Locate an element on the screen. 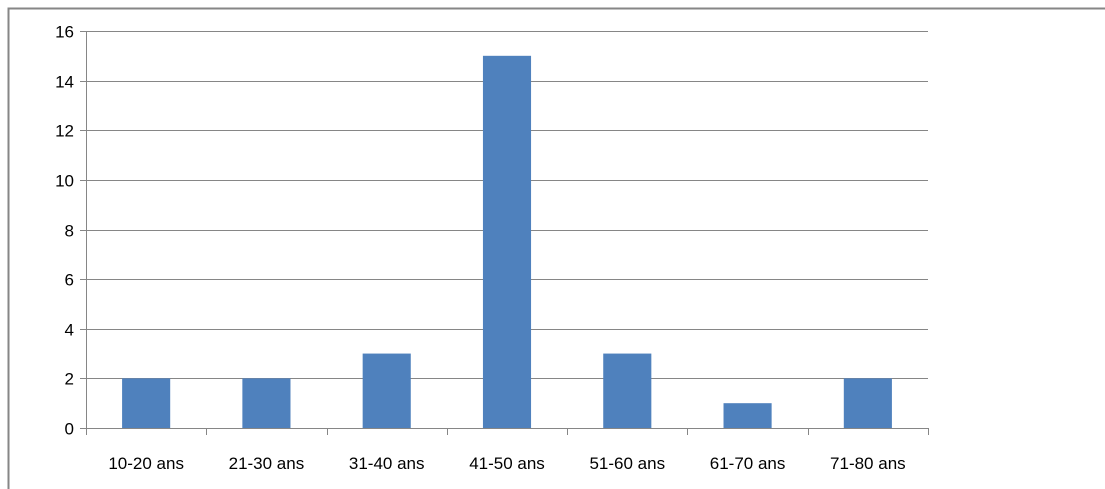 This screenshot has width=1105, height=489. x-category-label-51-60-ans: 51-60 ans is located at coordinates (627, 463).